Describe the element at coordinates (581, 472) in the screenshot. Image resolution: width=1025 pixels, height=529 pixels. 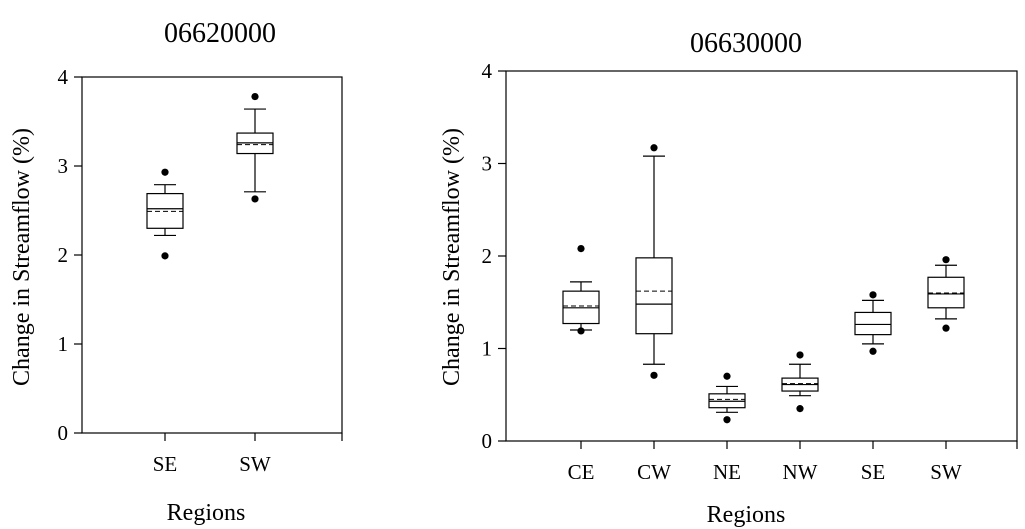
I see `x-tick-label: CE` at that location.